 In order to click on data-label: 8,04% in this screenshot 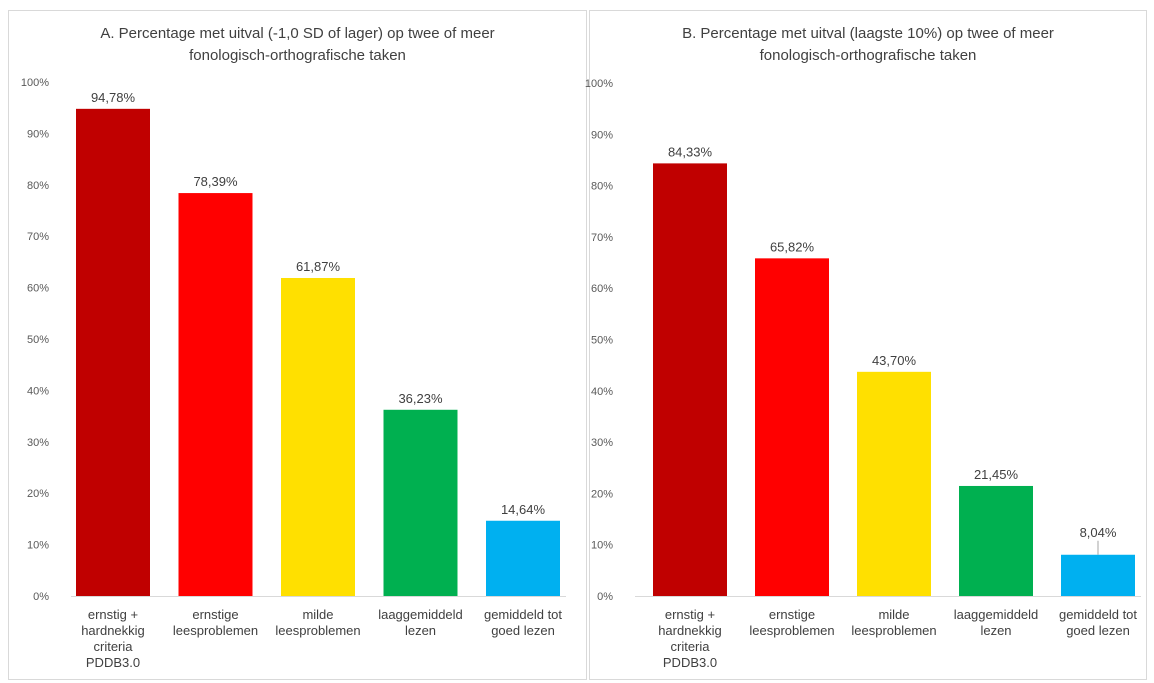, I will do `click(1098, 532)`.